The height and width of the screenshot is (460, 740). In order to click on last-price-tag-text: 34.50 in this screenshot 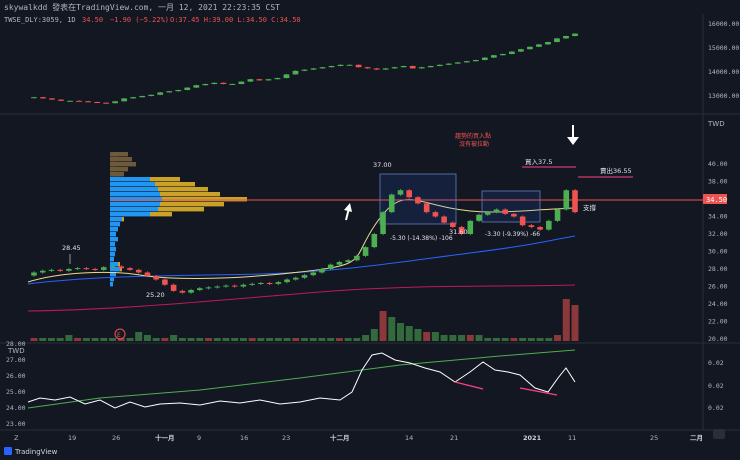, I will do `click(716, 200)`.